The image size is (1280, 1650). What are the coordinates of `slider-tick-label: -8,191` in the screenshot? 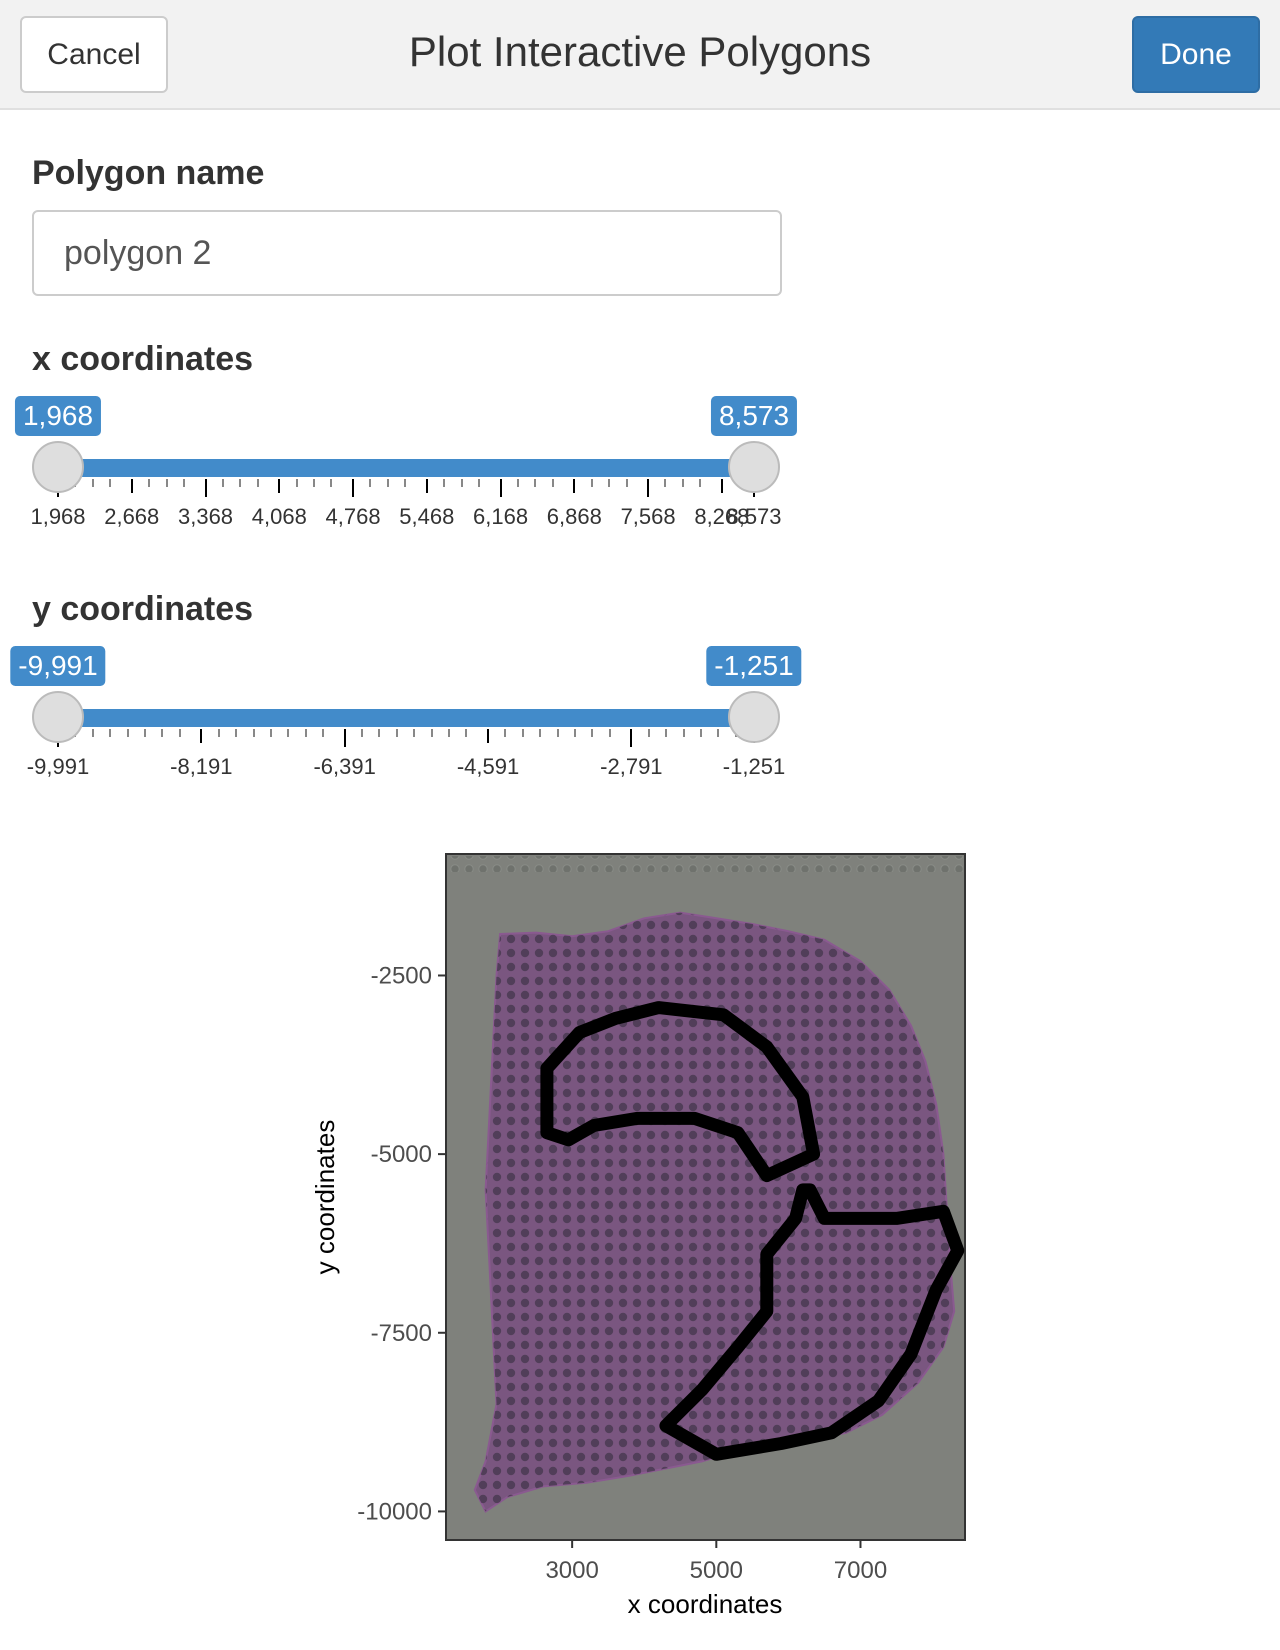 It's located at (201, 766).